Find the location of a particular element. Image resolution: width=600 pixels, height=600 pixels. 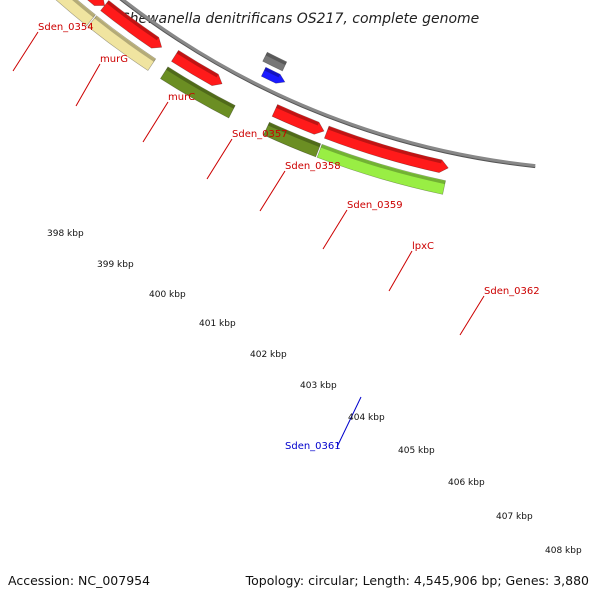

gene-Sden-0358-cds-body is located at coordinates (75, 13).